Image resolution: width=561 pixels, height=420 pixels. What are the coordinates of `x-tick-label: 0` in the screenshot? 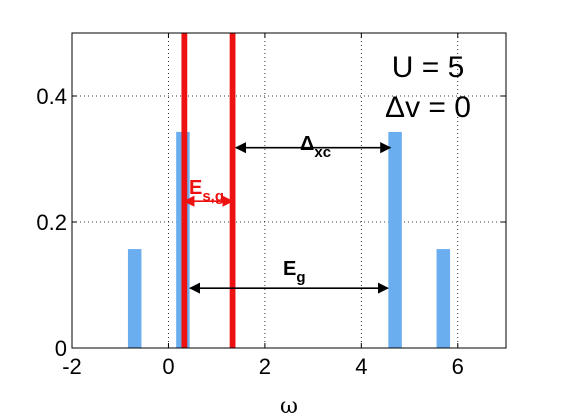 It's located at (168, 366).